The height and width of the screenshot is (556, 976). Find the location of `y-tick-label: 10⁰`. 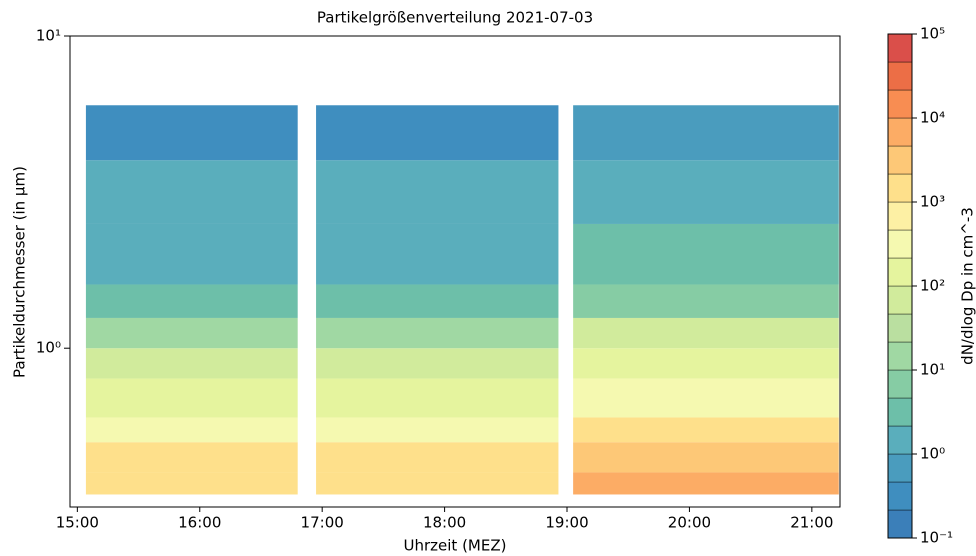

y-tick-label: 10⁰ is located at coordinates (48, 348).